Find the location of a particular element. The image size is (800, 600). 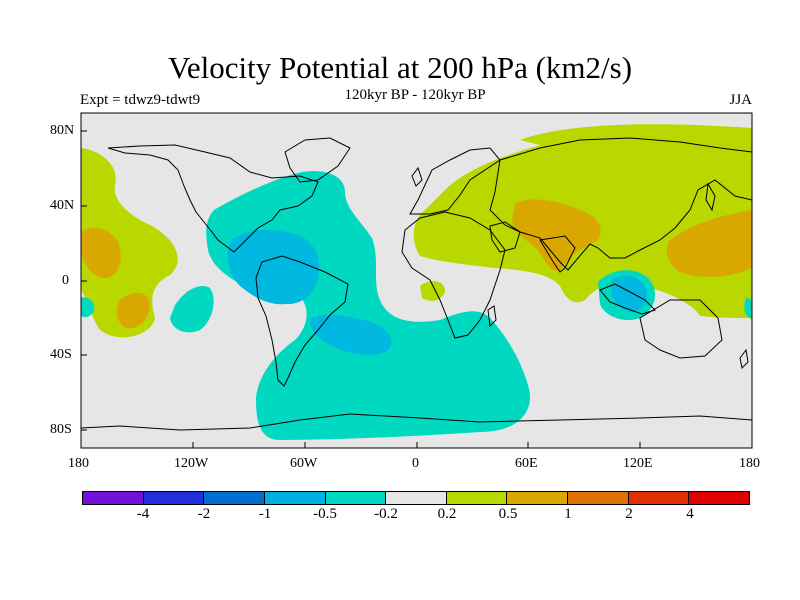

chart-subtitle: 120kyr BP - 120kyr BP is located at coordinates (415, 95).